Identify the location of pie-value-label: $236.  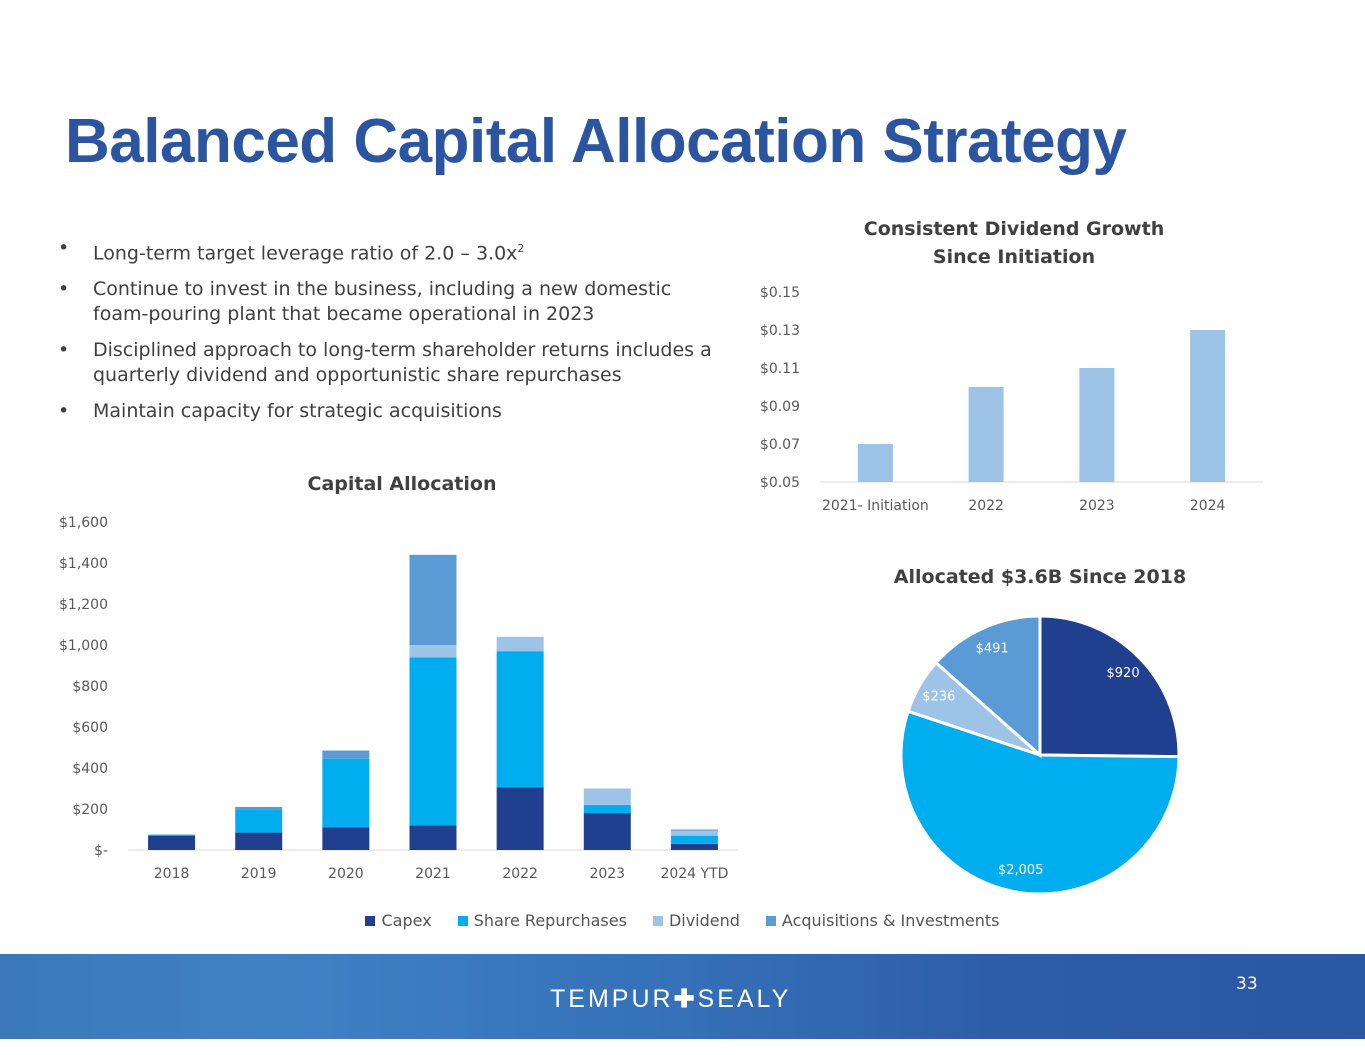
(938, 697).